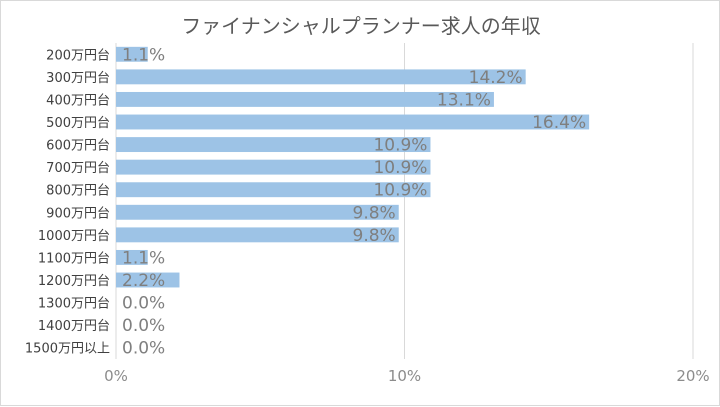  I want to click on data-label: 13.1%, so click(464, 100).